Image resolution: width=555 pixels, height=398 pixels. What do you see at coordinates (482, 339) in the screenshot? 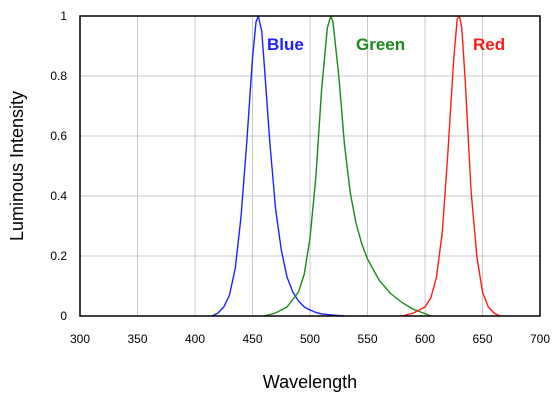
I see `x-tick-label: 650` at bounding box center [482, 339].